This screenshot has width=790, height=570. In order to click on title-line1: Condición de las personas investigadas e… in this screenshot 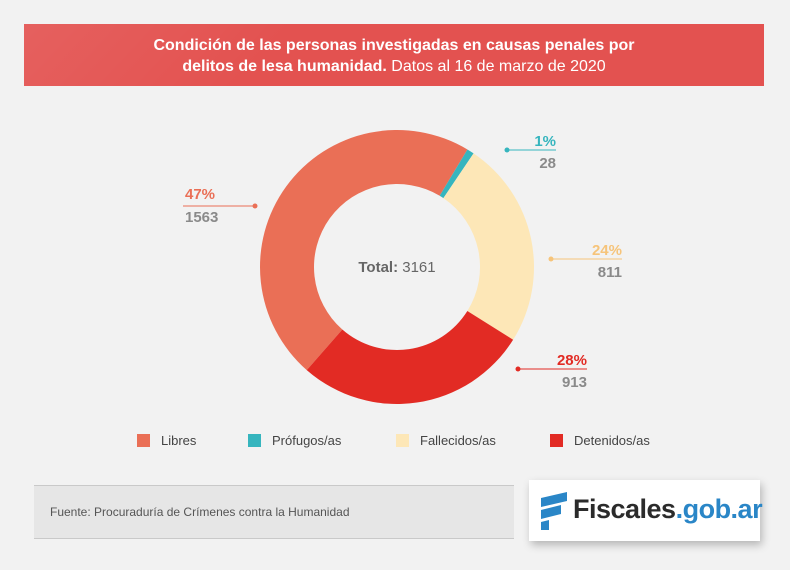, I will do `click(394, 45)`.